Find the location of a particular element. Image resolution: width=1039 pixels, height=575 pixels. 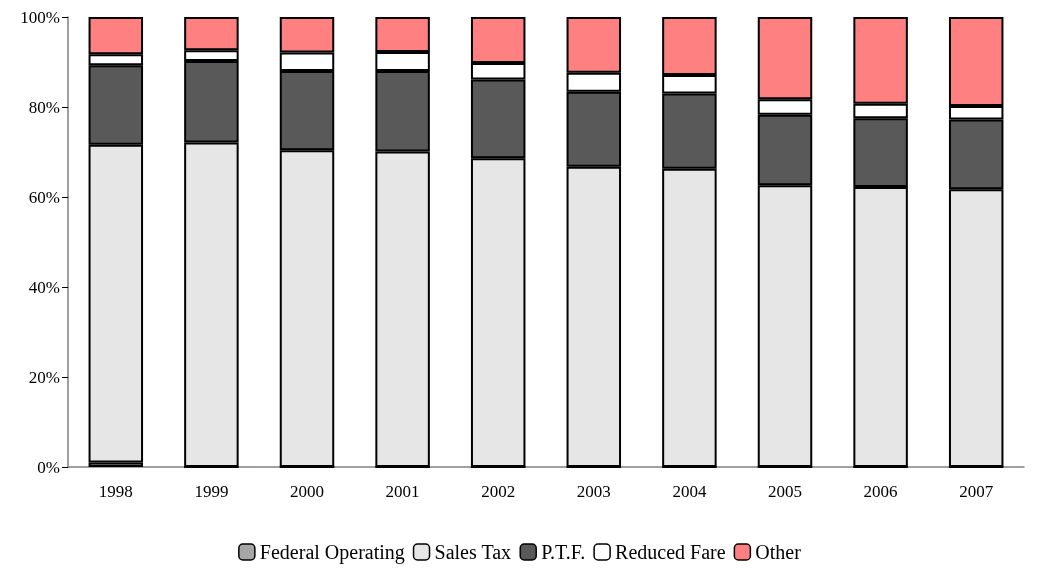

y-tick-label: 20% is located at coordinates (44, 377).